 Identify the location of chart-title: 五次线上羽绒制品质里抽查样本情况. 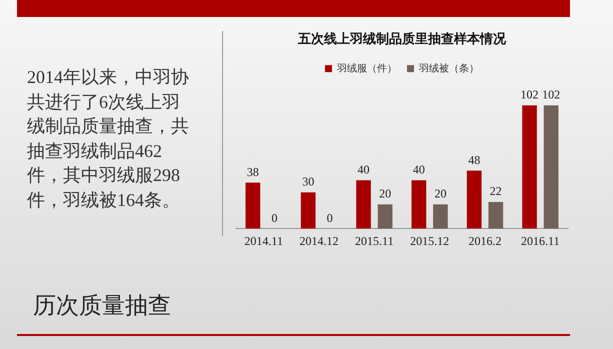
(402, 38).